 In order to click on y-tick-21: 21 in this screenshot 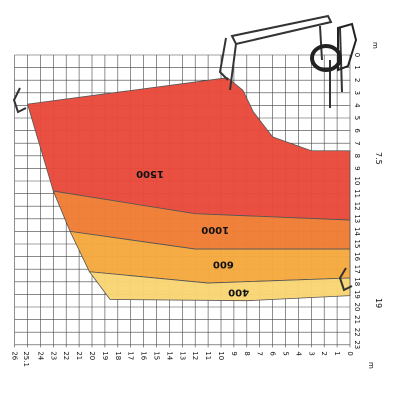, I will do `click(357, 319)`.